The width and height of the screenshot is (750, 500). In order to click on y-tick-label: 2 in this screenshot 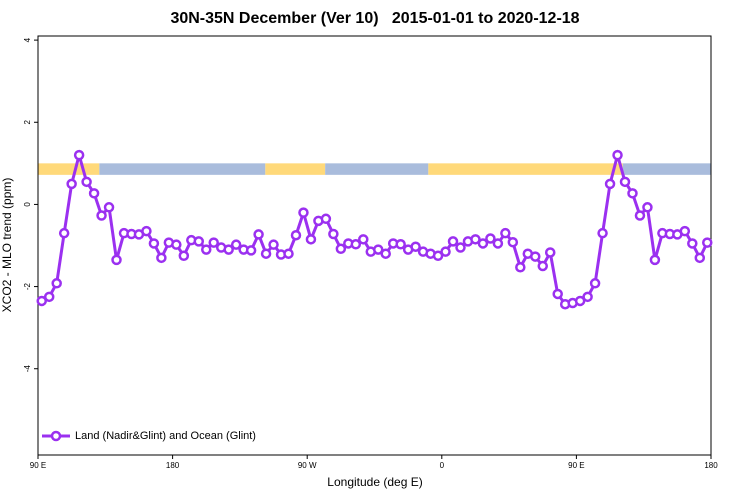, I will do `click(27, 121)`.